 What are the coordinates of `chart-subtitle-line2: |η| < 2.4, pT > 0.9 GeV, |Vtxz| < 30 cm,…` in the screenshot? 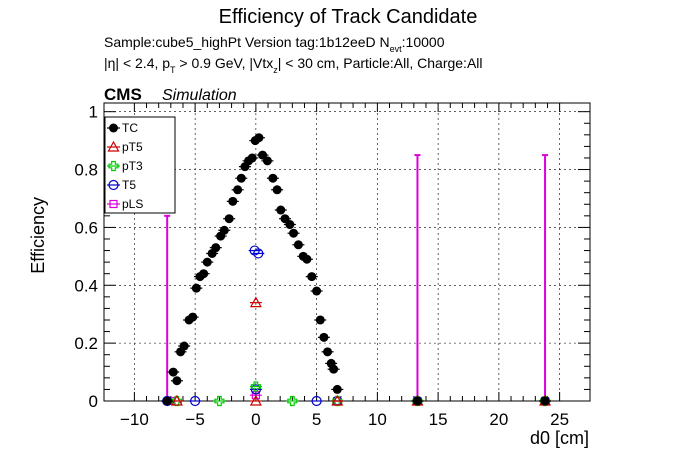 It's located at (293, 65).